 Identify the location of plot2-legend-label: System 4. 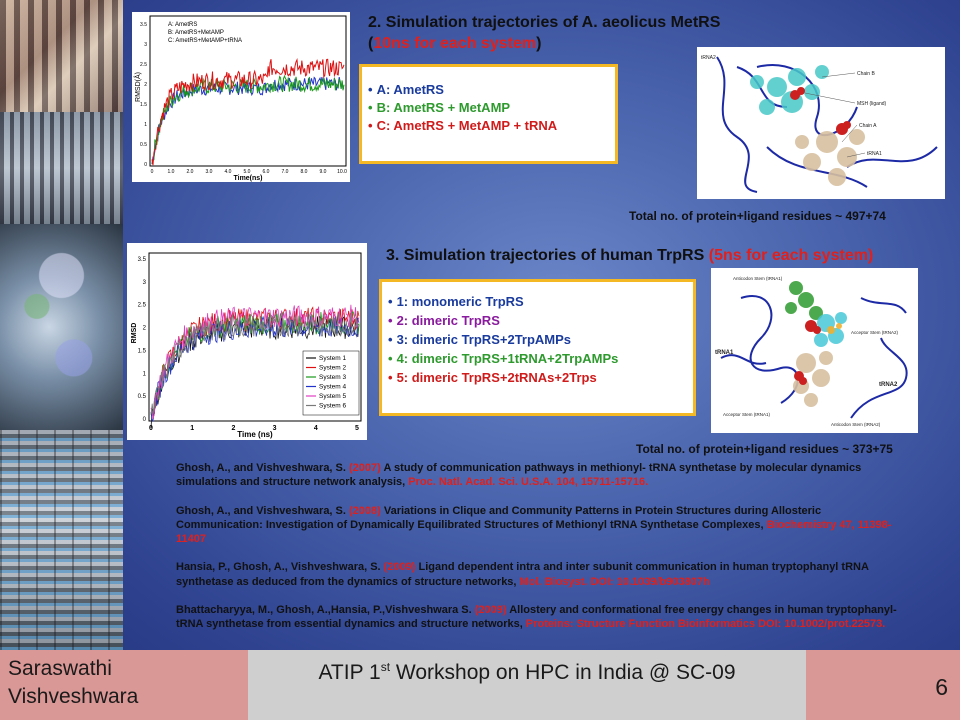
(332, 387).